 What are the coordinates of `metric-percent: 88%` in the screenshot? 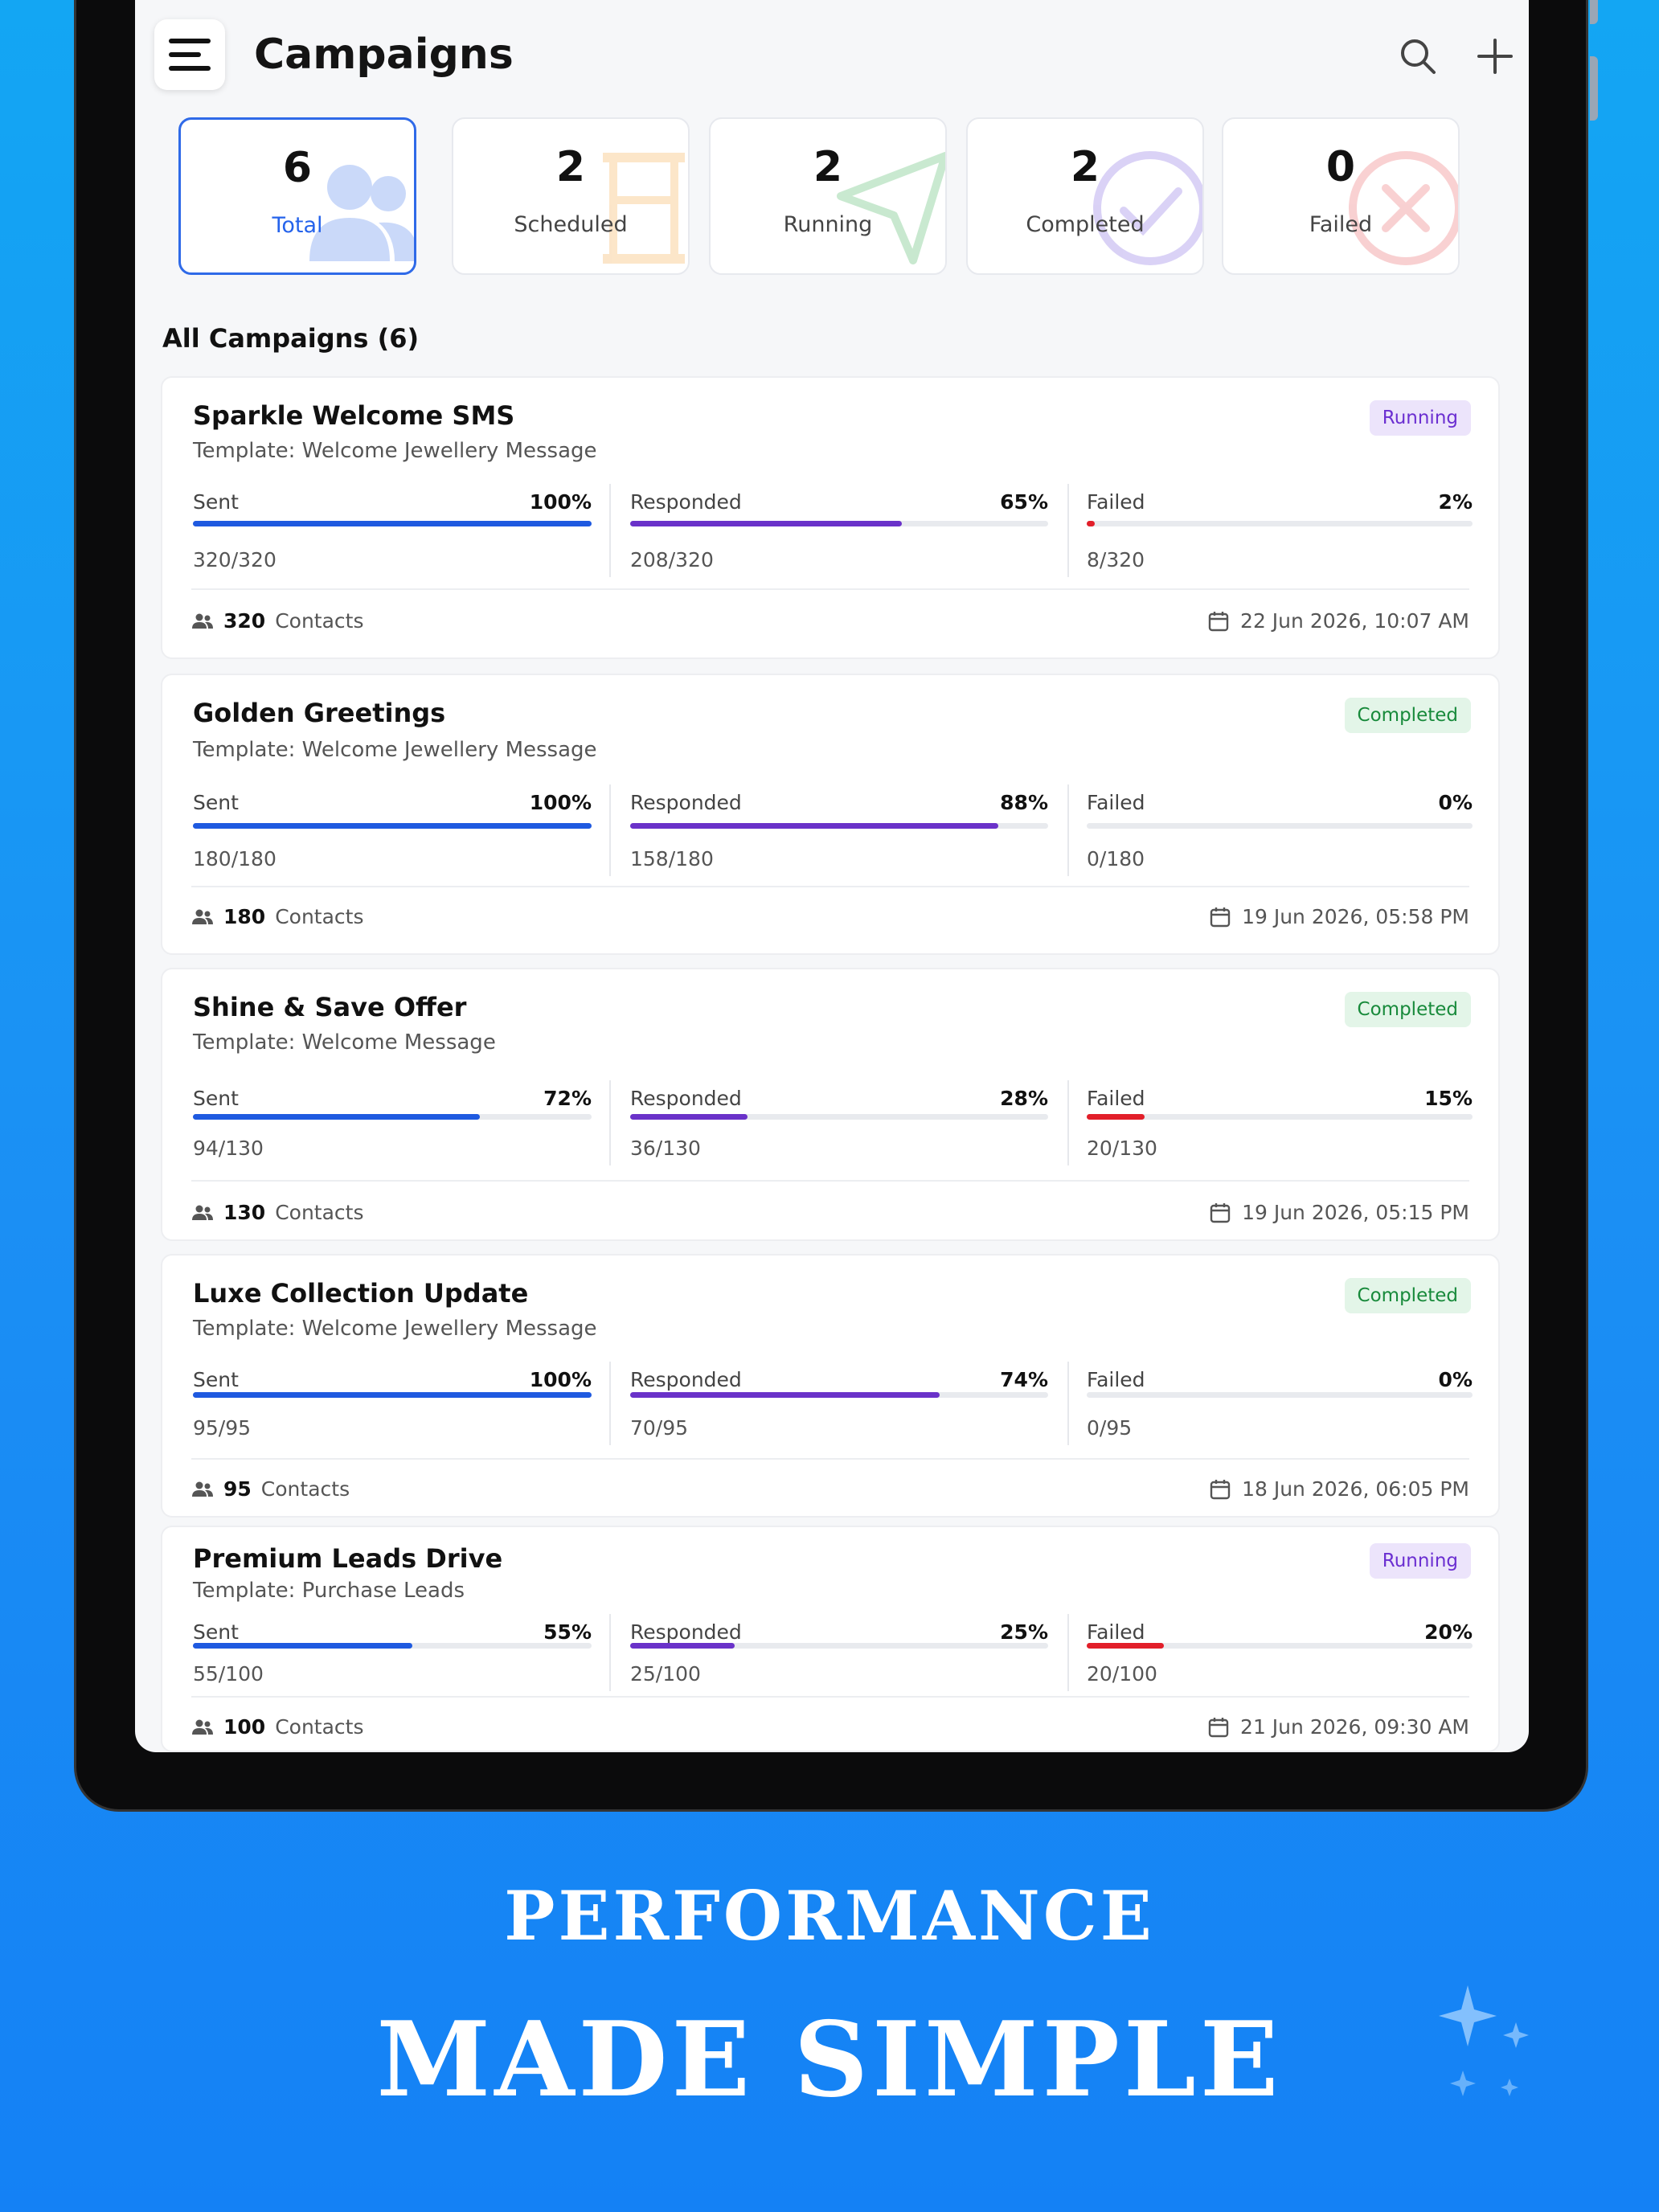 It's located at (1024, 802).